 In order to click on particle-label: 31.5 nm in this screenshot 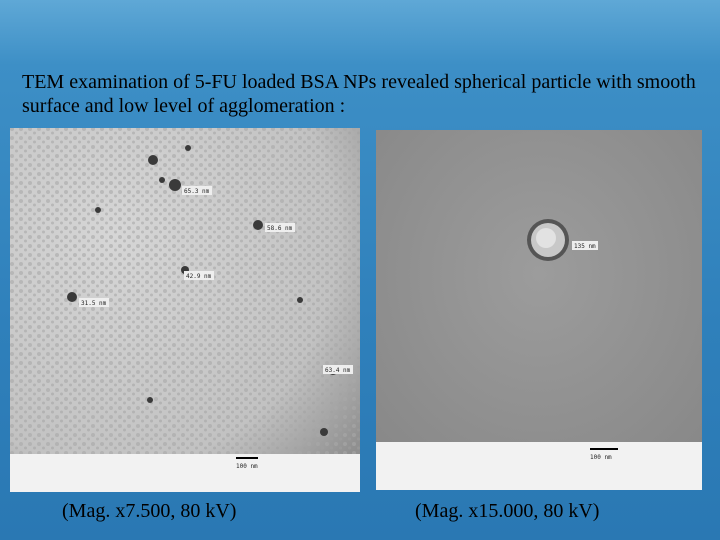, I will do `click(94, 303)`.